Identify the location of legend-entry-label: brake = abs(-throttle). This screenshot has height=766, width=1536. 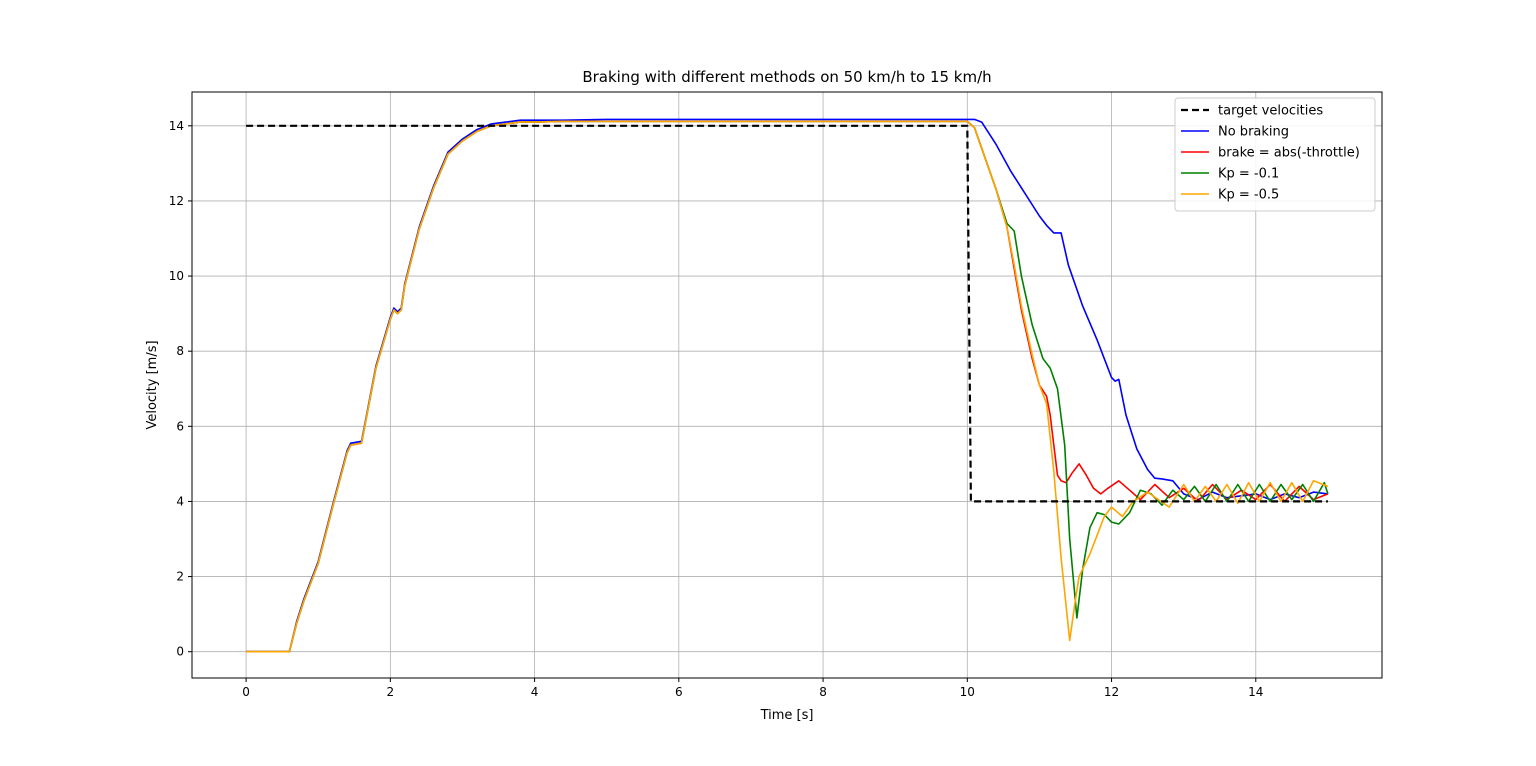
(1289, 153).